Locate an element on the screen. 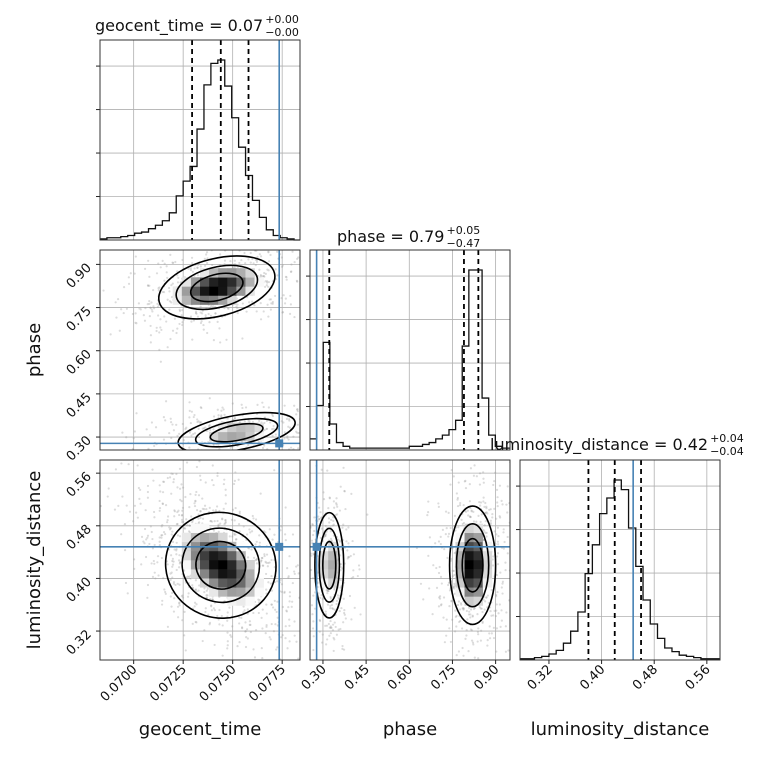 The width and height of the screenshot is (760, 760). panel-title: geocent_time = 0.07 is located at coordinates (179, 26).